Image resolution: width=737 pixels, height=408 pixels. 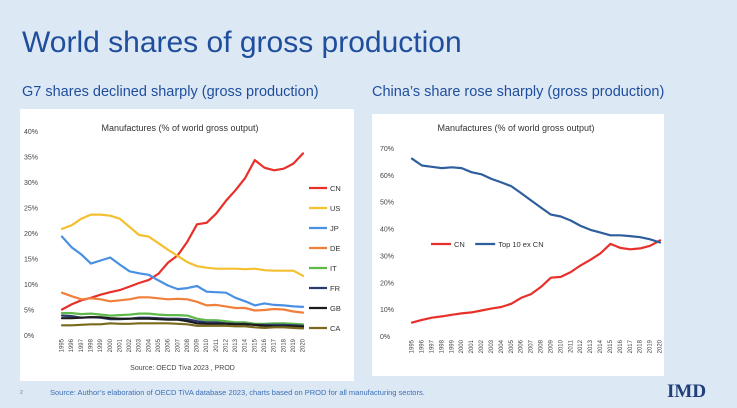 What do you see at coordinates (182, 302) in the screenshot?
I see `series-line-de` at bounding box center [182, 302].